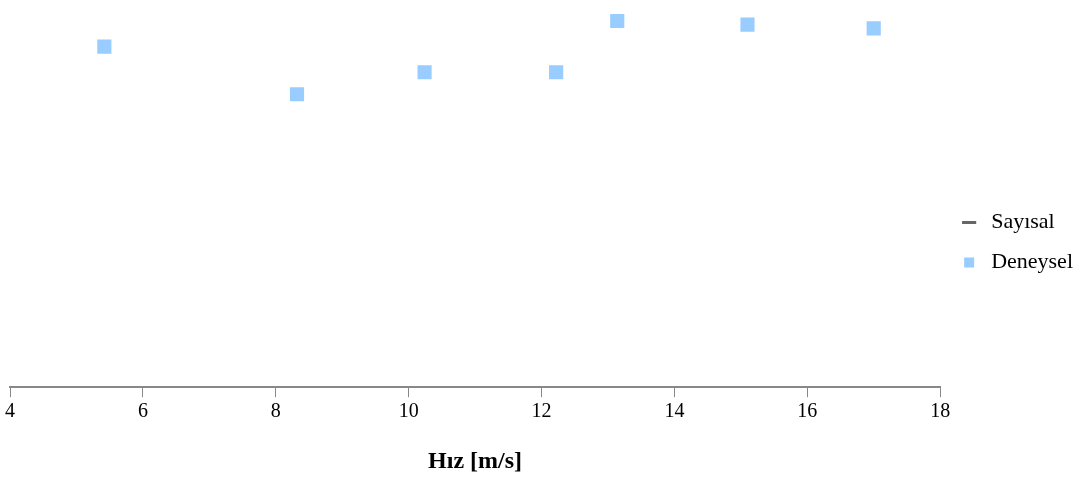 This screenshot has width=1089, height=485. What do you see at coordinates (408, 410) in the screenshot?
I see `x-tick-label: 10` at bounding box center [408, 410].